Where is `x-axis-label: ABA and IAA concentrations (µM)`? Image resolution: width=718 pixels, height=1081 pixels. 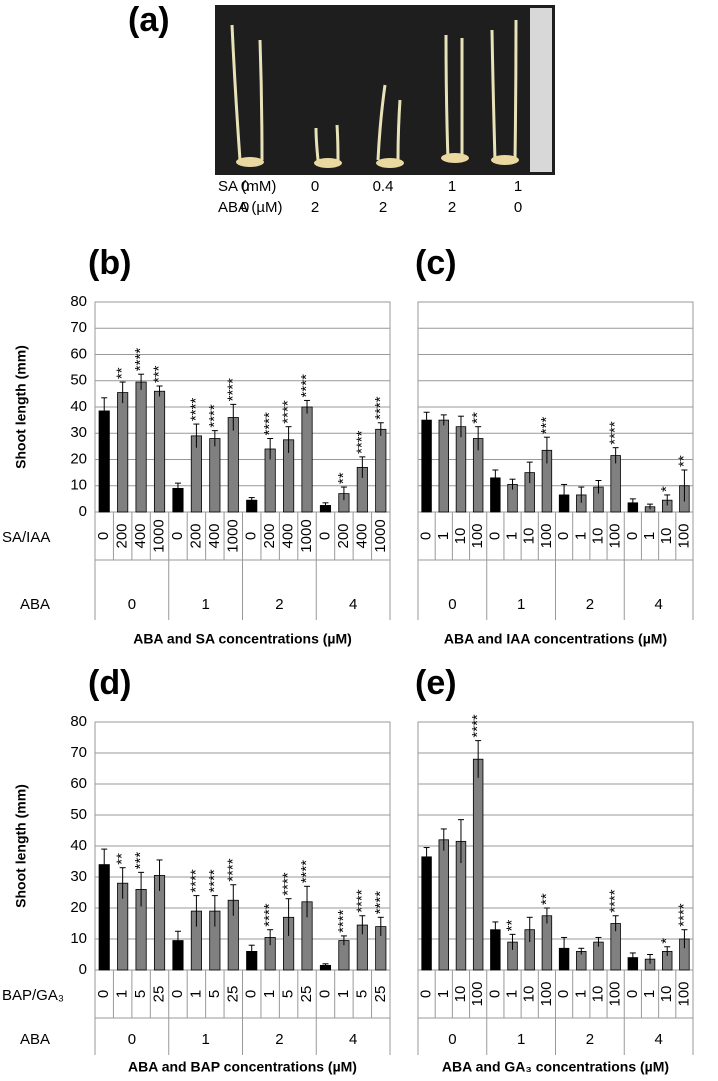
x-axis-label: ABA and IAA concentrations (µM) is located at coordinates (555, 639).